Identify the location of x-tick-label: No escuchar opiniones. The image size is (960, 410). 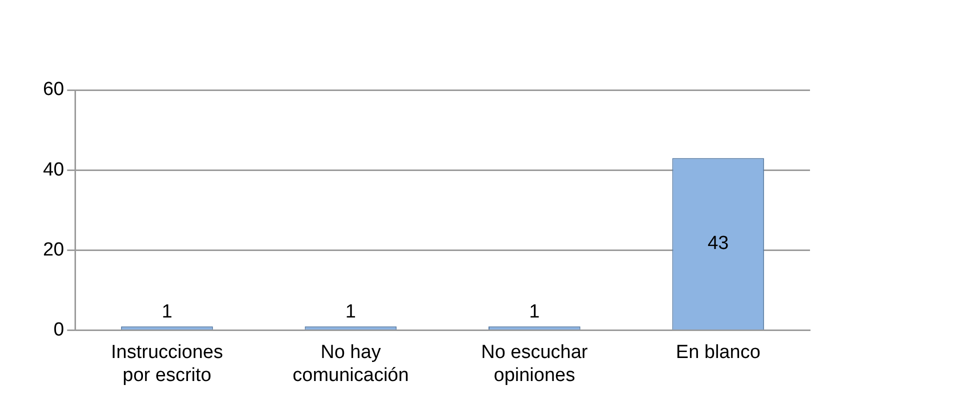
(534, 364).